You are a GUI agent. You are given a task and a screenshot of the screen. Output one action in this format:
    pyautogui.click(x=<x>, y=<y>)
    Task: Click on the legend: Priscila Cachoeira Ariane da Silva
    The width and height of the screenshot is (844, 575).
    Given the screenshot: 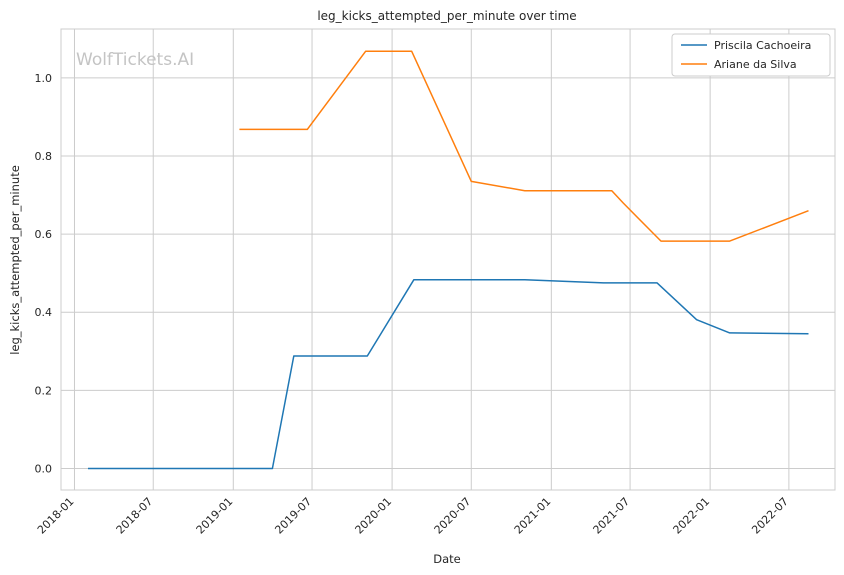 What is the action you would take?
    pyautogui.click(x=751, y=55)
    